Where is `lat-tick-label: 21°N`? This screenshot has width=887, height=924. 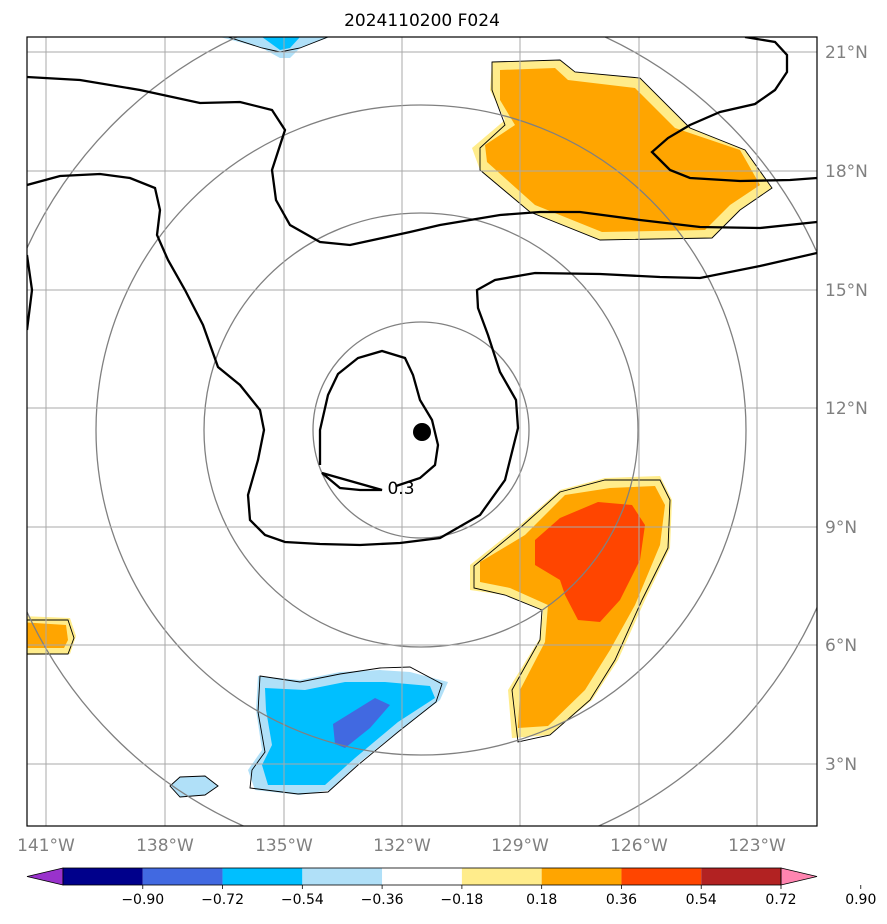
lat-tick-label: 21°N is located at coordinates (846, 53).